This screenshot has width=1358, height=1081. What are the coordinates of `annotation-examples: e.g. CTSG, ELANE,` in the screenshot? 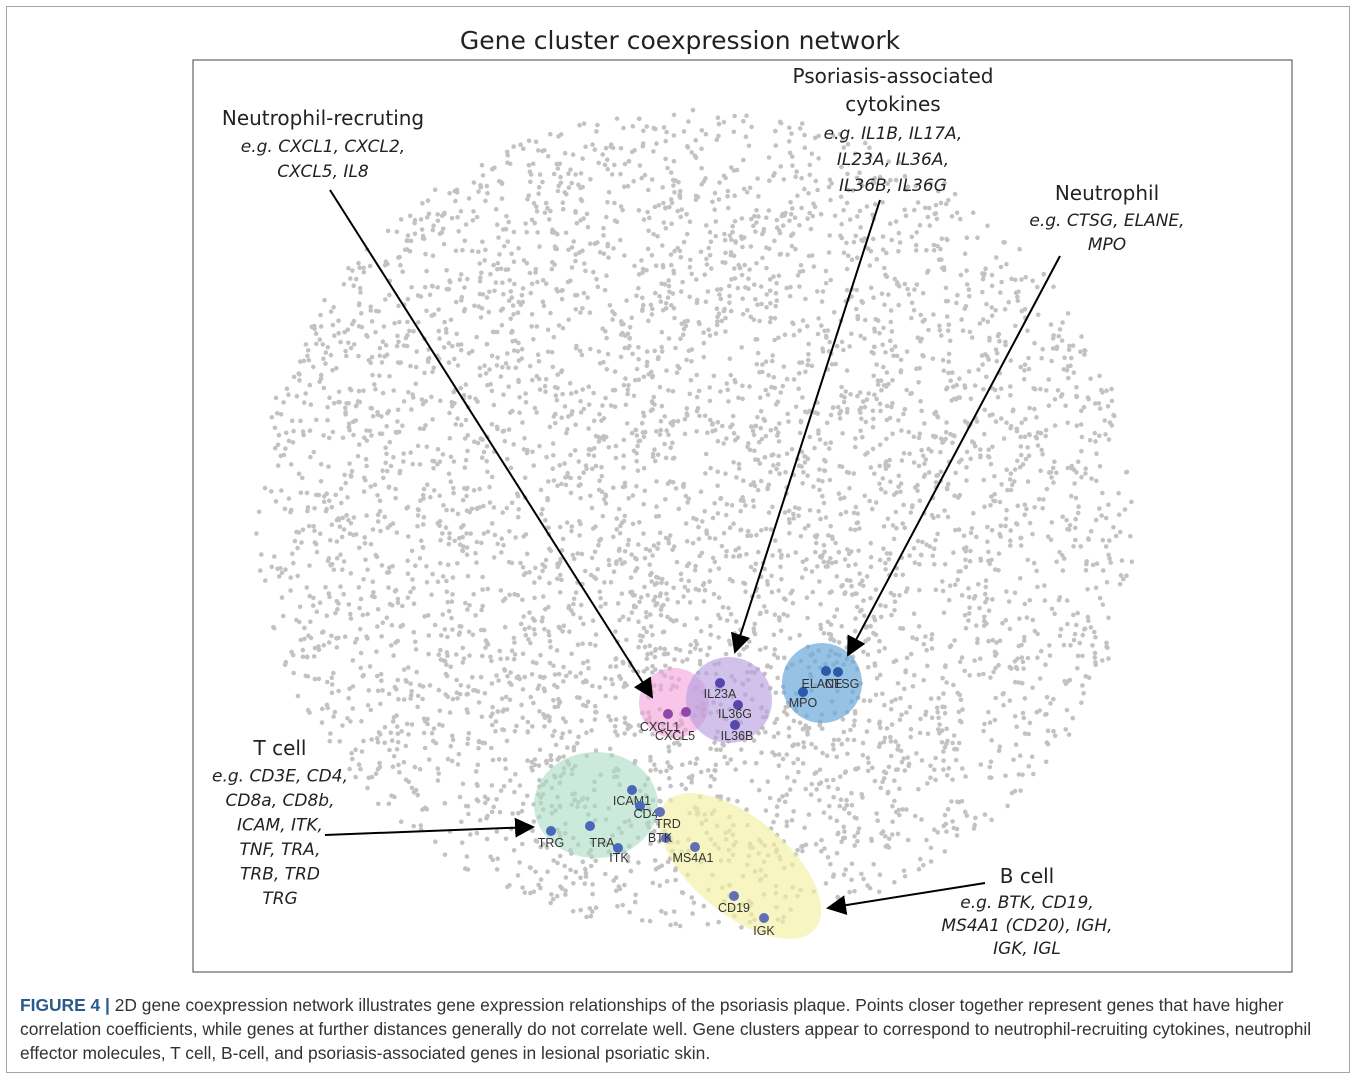 It's located at (1106, 221).